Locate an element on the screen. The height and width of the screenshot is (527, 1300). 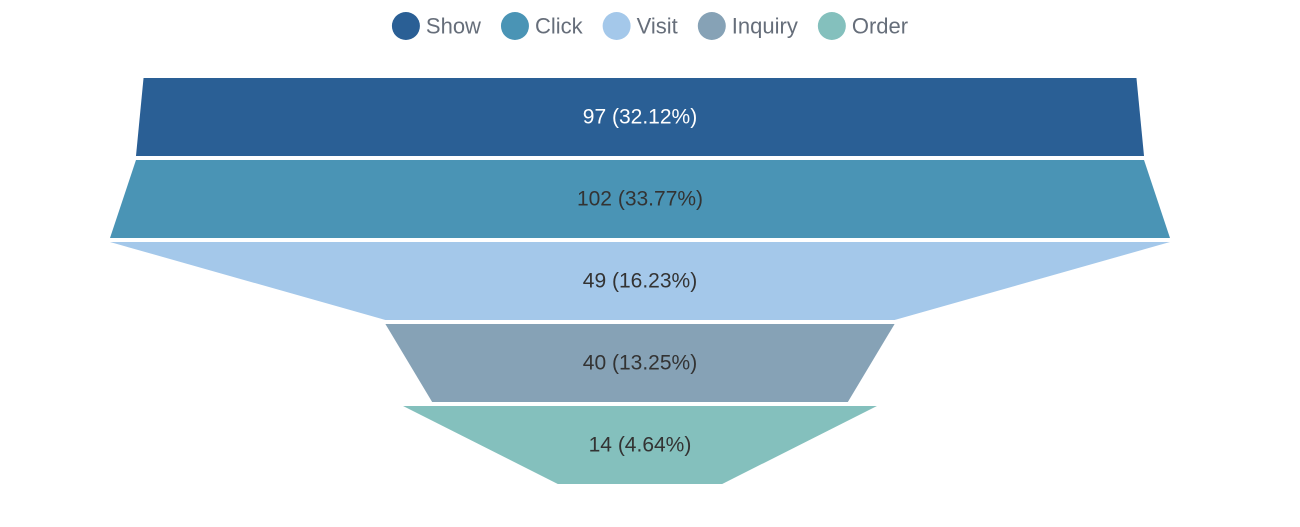
funnel-segment-visit is located at coordinates (640, 281).